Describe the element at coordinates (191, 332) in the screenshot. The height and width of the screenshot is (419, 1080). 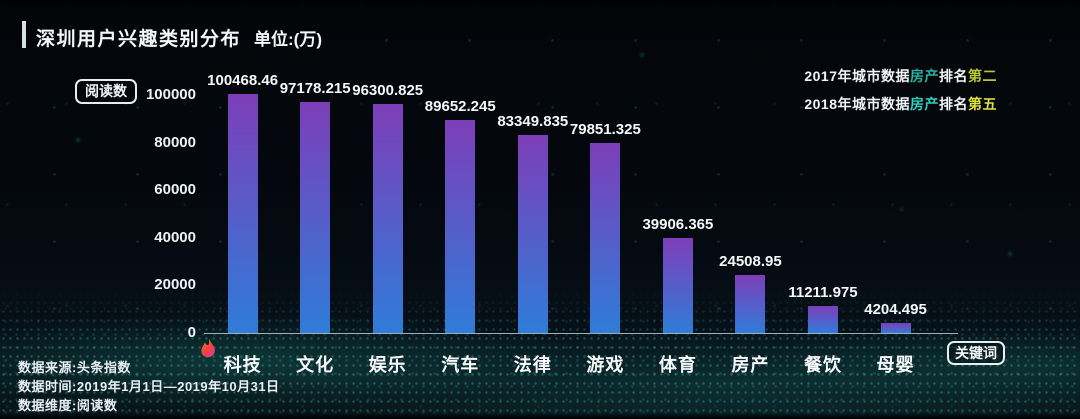
I see `y-tick-0: 0` at that location.